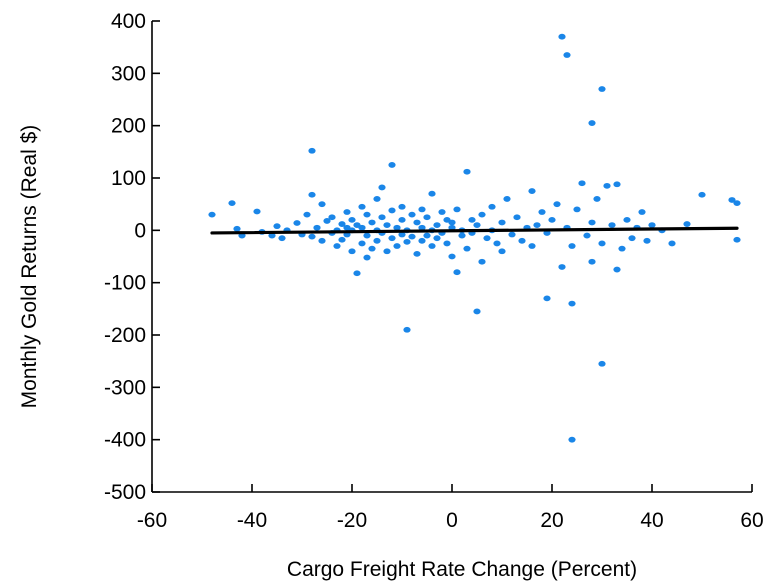  What do you see at coordinates (125, 387) in the screenshot?
I see `y-tick-label: -300` at bounding box center [125, 387].